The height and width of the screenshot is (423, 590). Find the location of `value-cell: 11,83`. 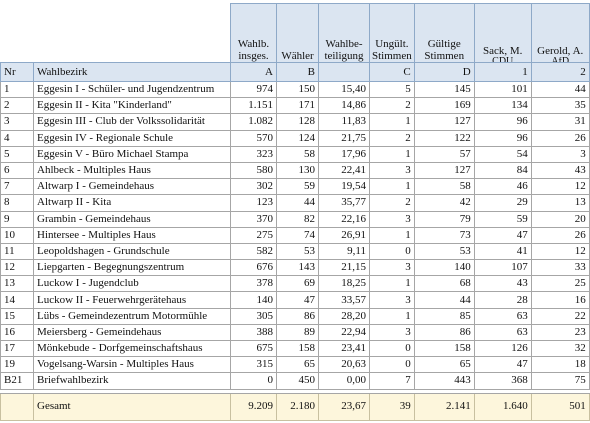

value-cell: 11,83 is located at coordinates (344, 122).